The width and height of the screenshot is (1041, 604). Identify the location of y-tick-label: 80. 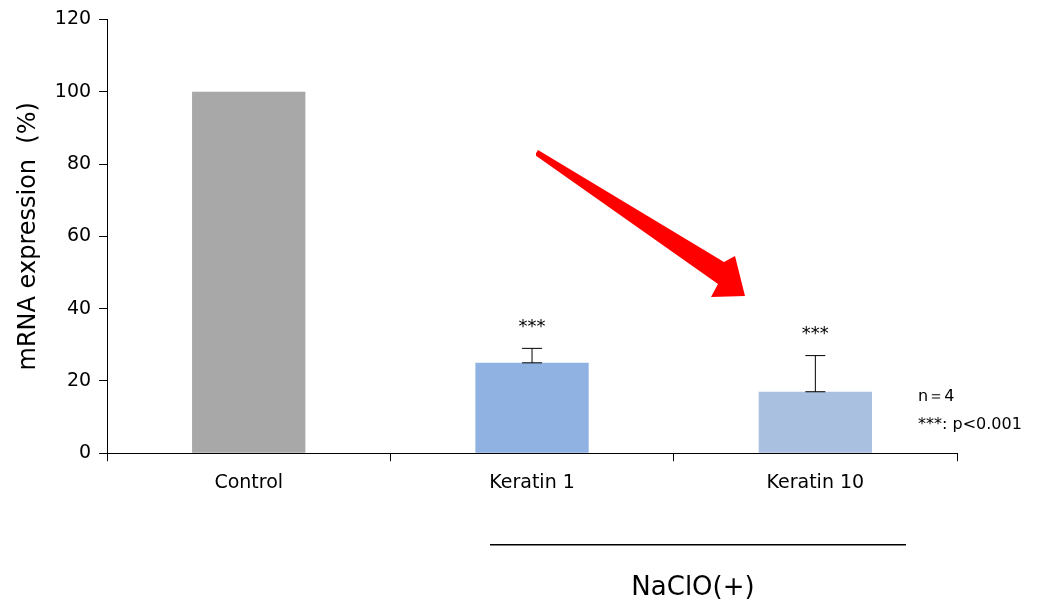
(79, 161).